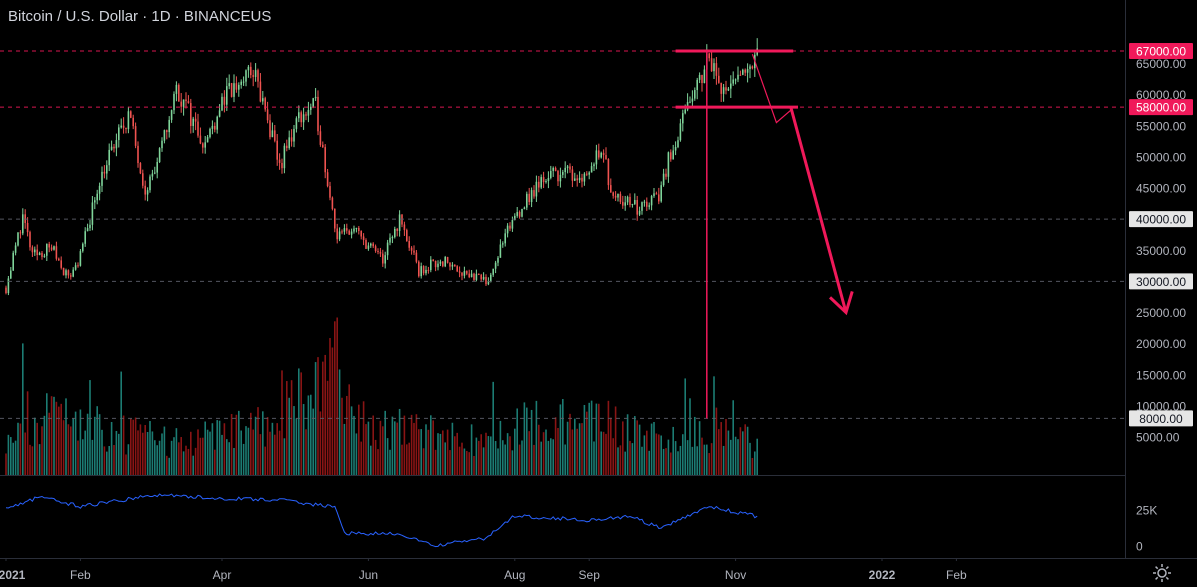  What do you see at coordinates (882, 575) in the screenshot?
I see `time-axis-label: 2022` at bounding box center [882, 575].